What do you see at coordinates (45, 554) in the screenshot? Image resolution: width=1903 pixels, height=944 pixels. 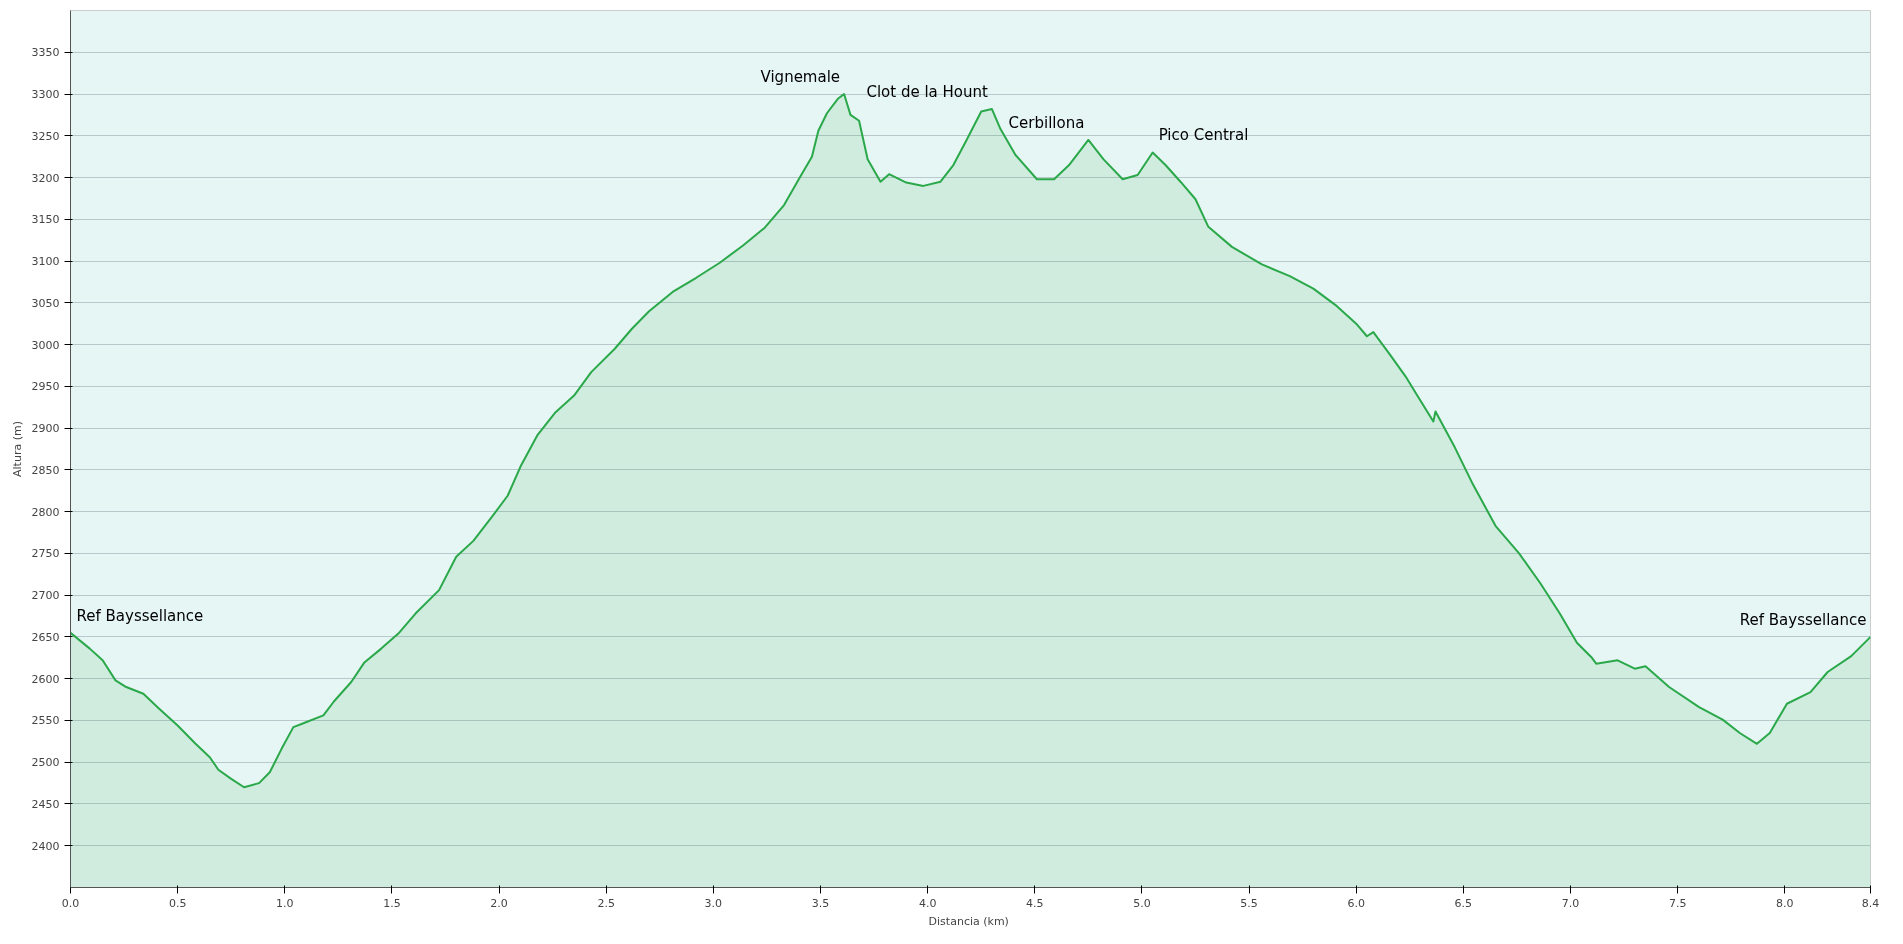 I see `y-tick-label: 2750` at bounding box center [45, 554].